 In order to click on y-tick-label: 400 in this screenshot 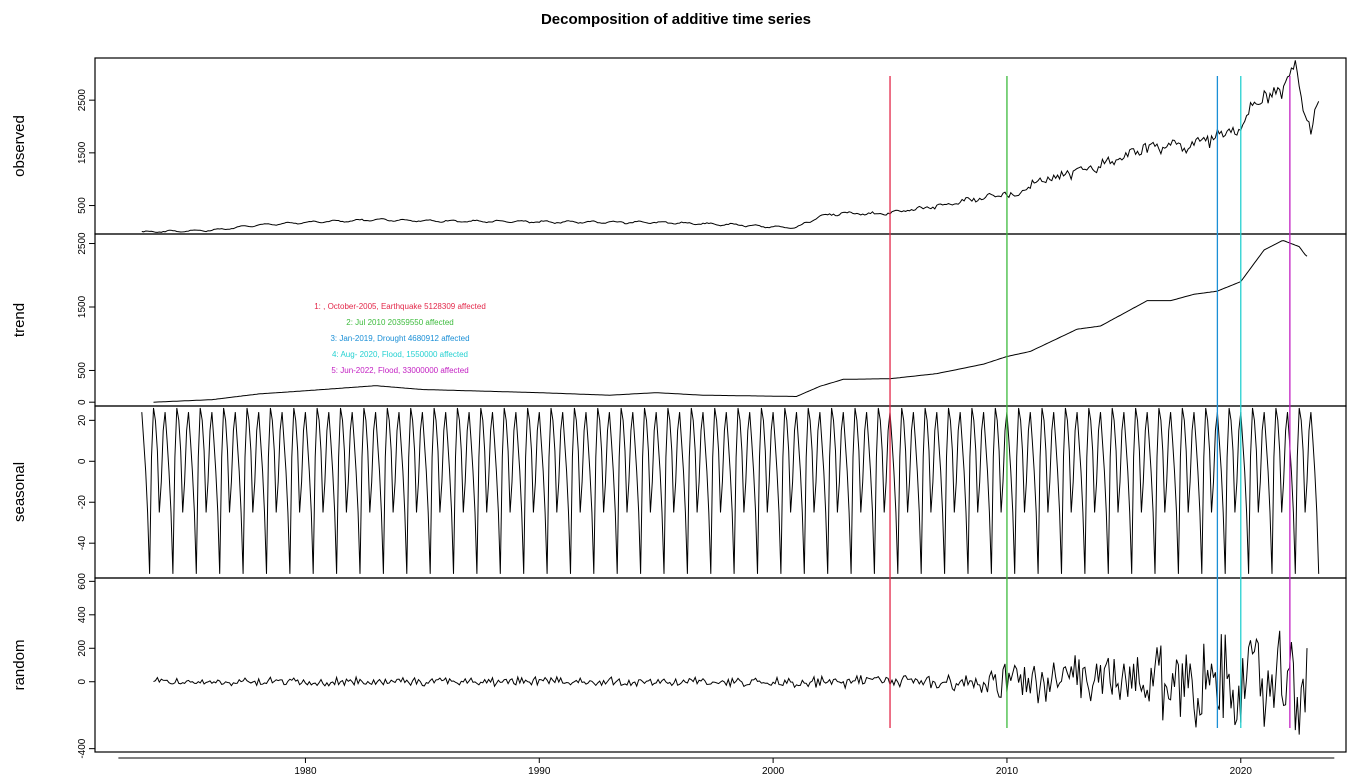, I will do `click(82, 614)`.